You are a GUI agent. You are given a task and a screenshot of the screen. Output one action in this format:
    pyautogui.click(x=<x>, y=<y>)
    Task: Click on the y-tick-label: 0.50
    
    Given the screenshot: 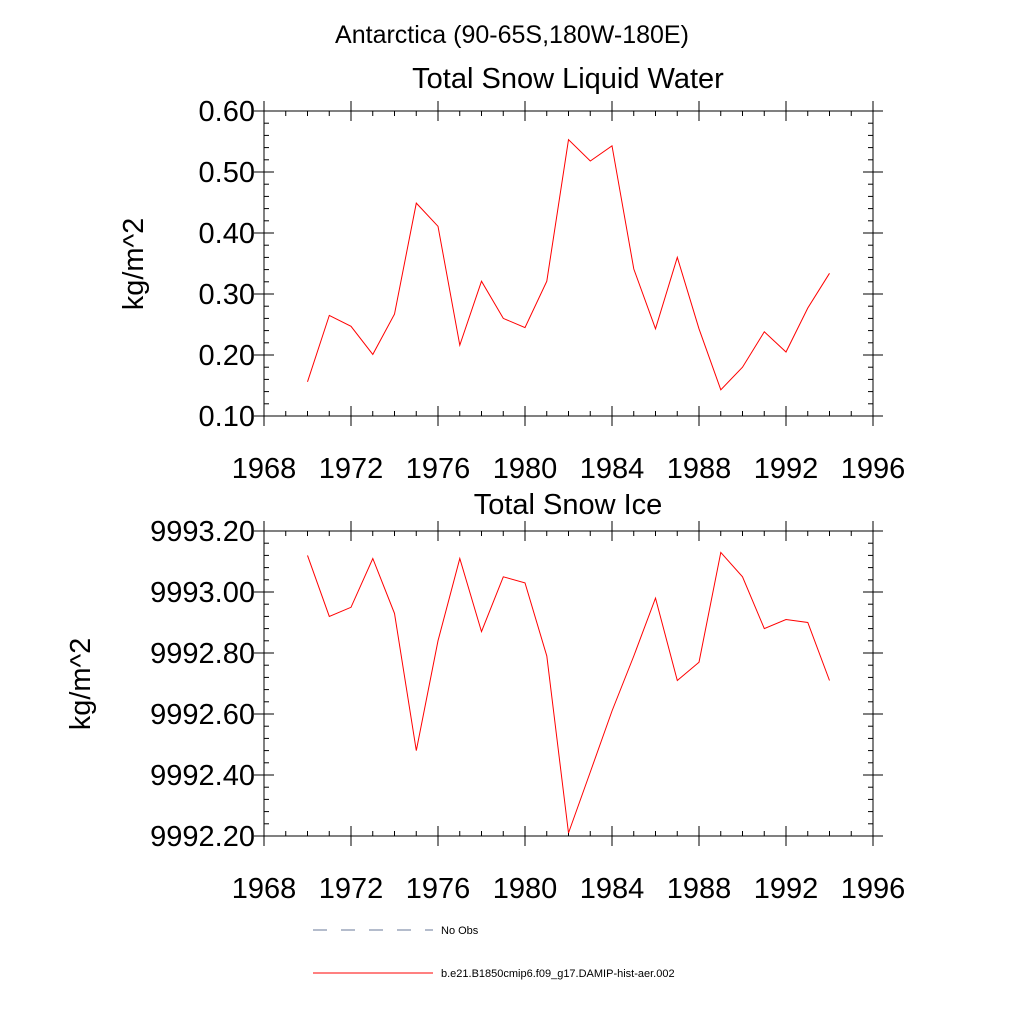 What is the action you would take?
    pyautogui.click(x=227, y=173)
    